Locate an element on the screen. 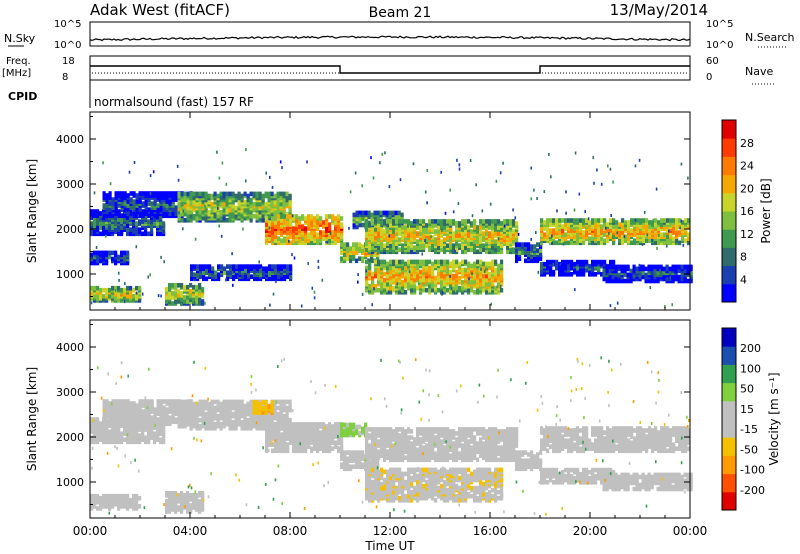 The width and height of the screenshot is (800, 554). echo-band is located at coordinates (241, 273).